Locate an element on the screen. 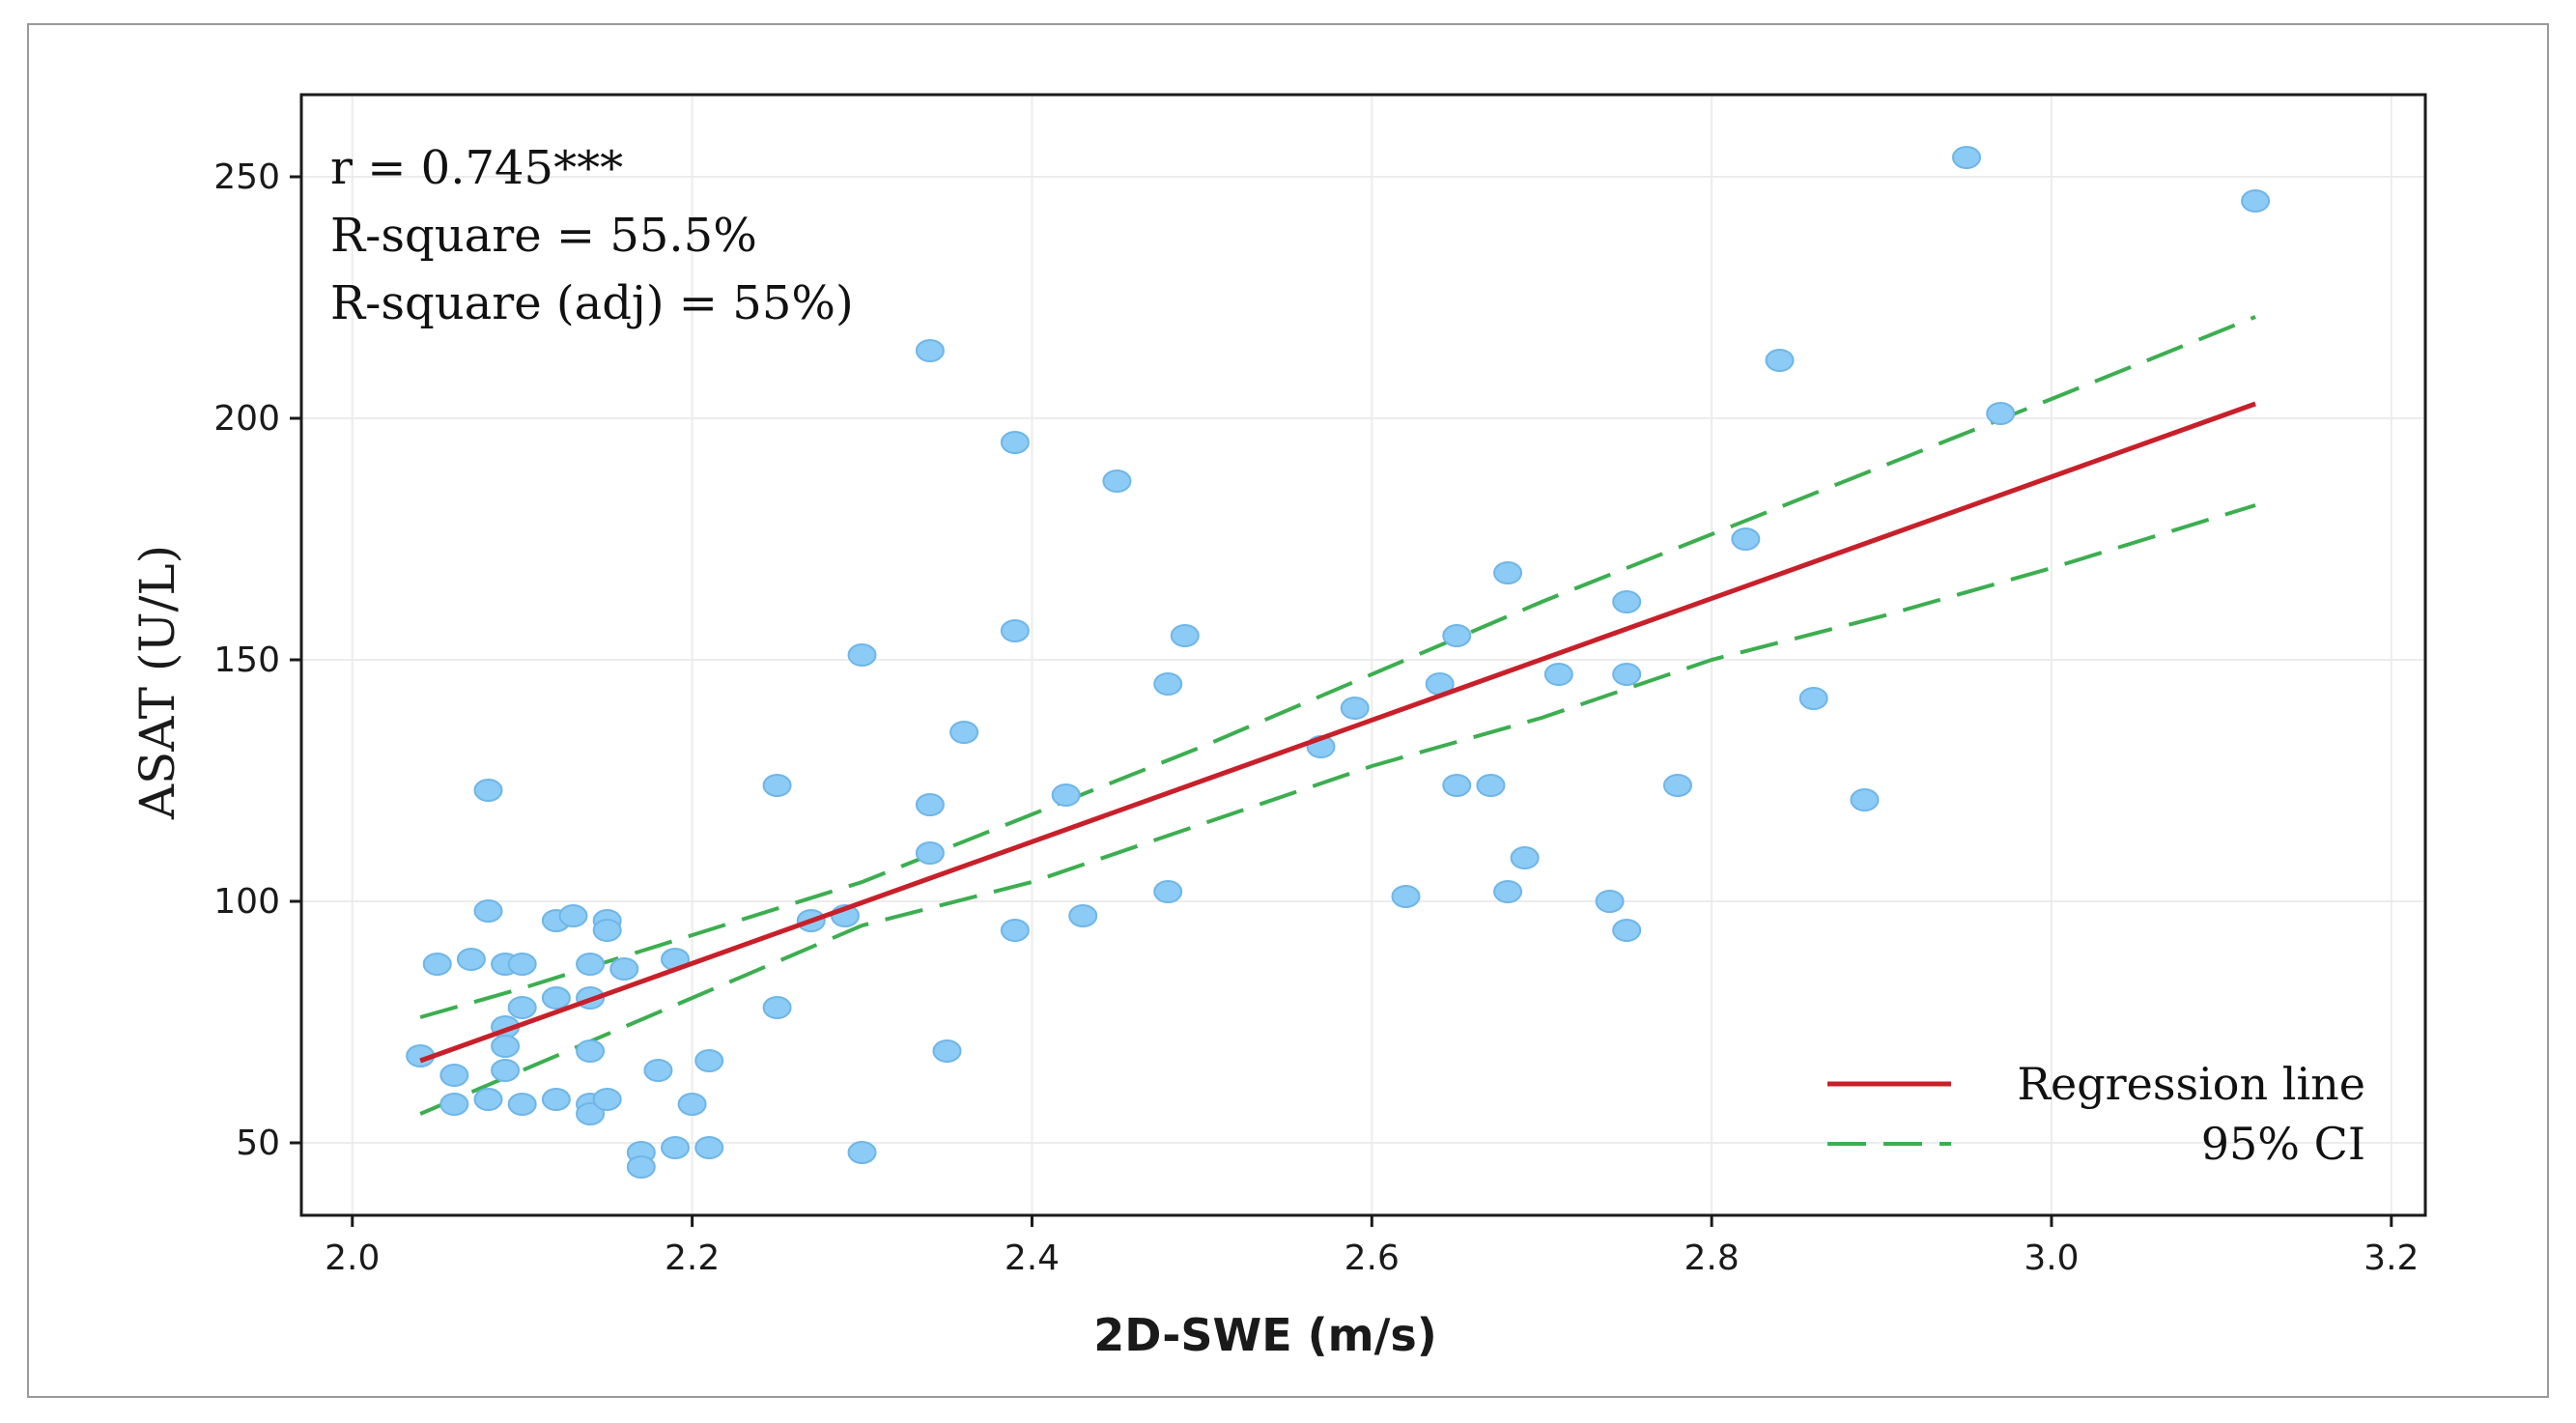  y-tick-label: 100 is located at coordinates (246, 902).